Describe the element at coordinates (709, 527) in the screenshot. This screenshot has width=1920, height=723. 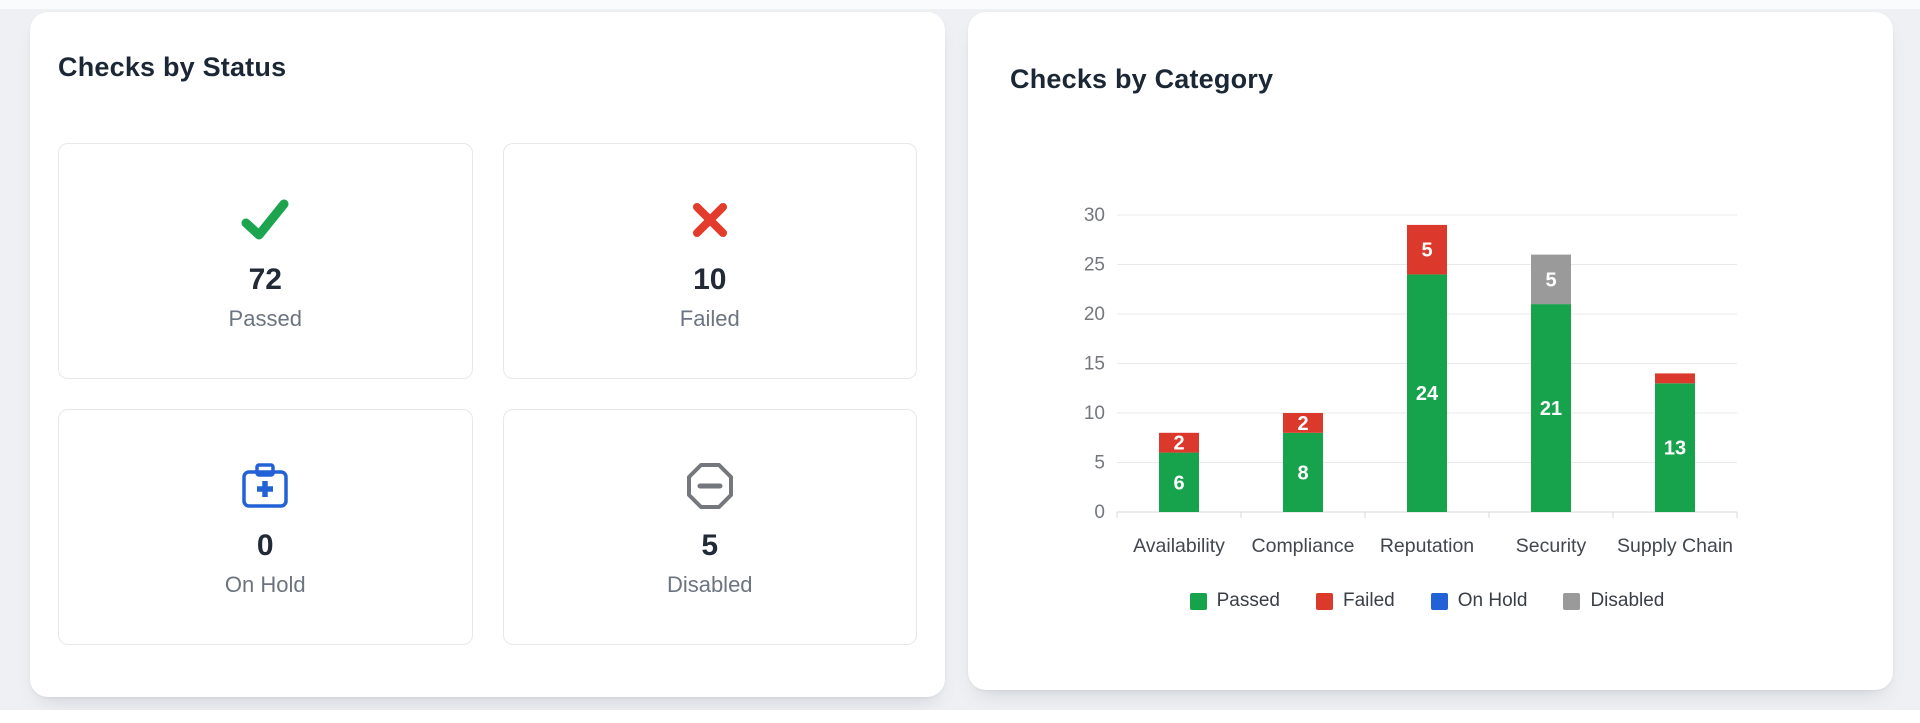
I see `disabled-tile: 5 Disabled` at that location.